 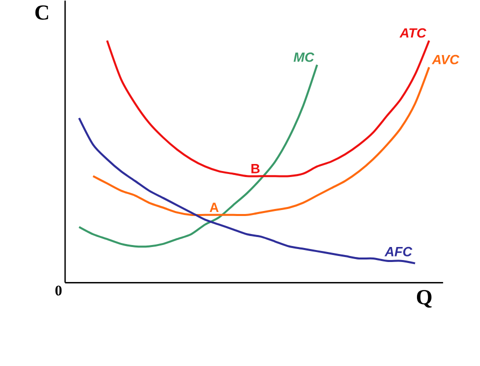 I want to click on annotation: B, so click(x=255, y=169).